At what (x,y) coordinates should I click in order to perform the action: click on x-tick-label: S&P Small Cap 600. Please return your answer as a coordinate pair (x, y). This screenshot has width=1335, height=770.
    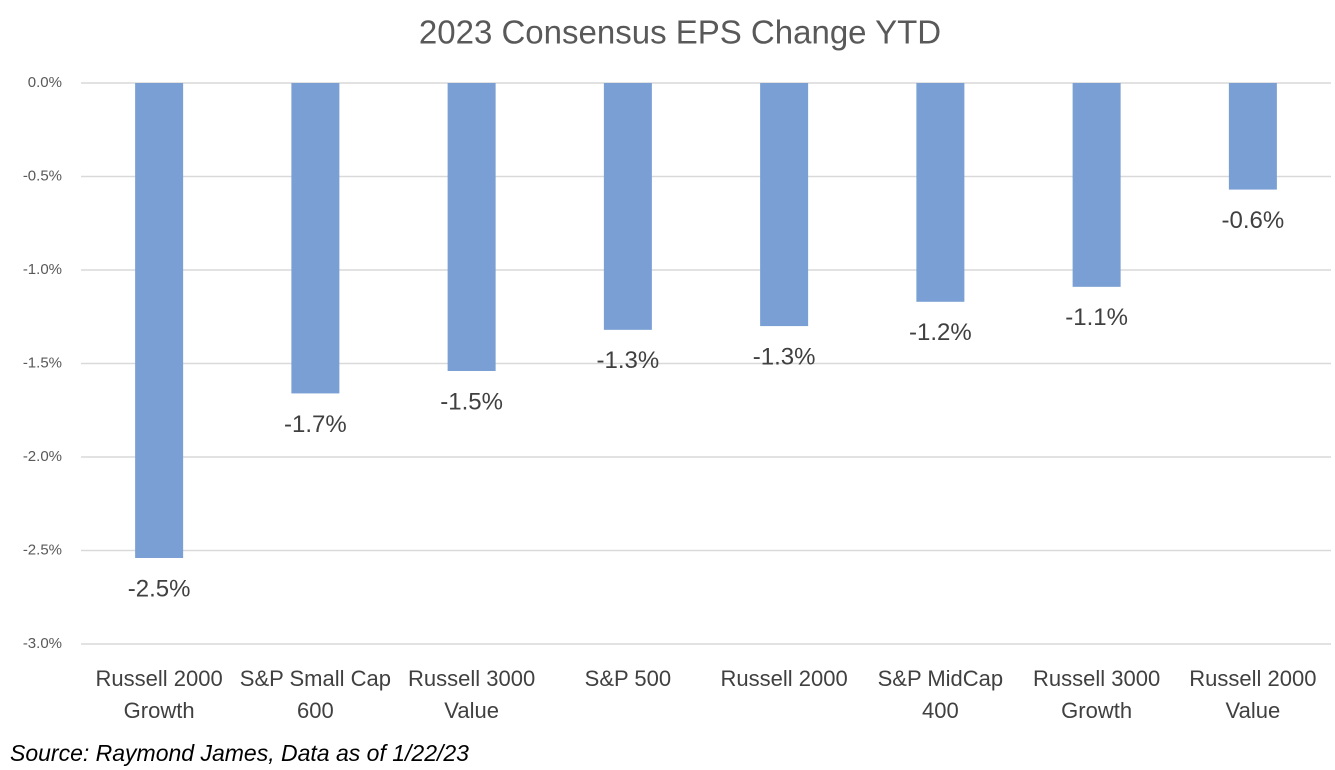
    Looking at the image, I should click on (315, 694).